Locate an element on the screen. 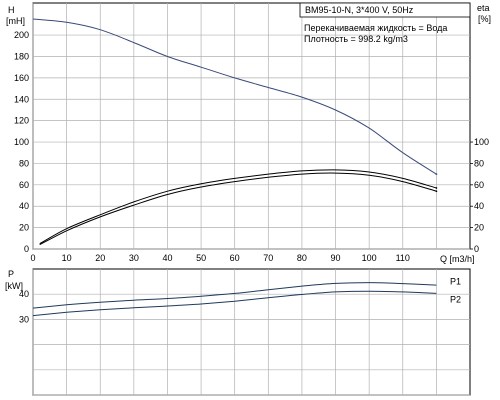 This screenshot has height=400, width=500. x-tick-label: 30 is located at coordinates (134, 258).